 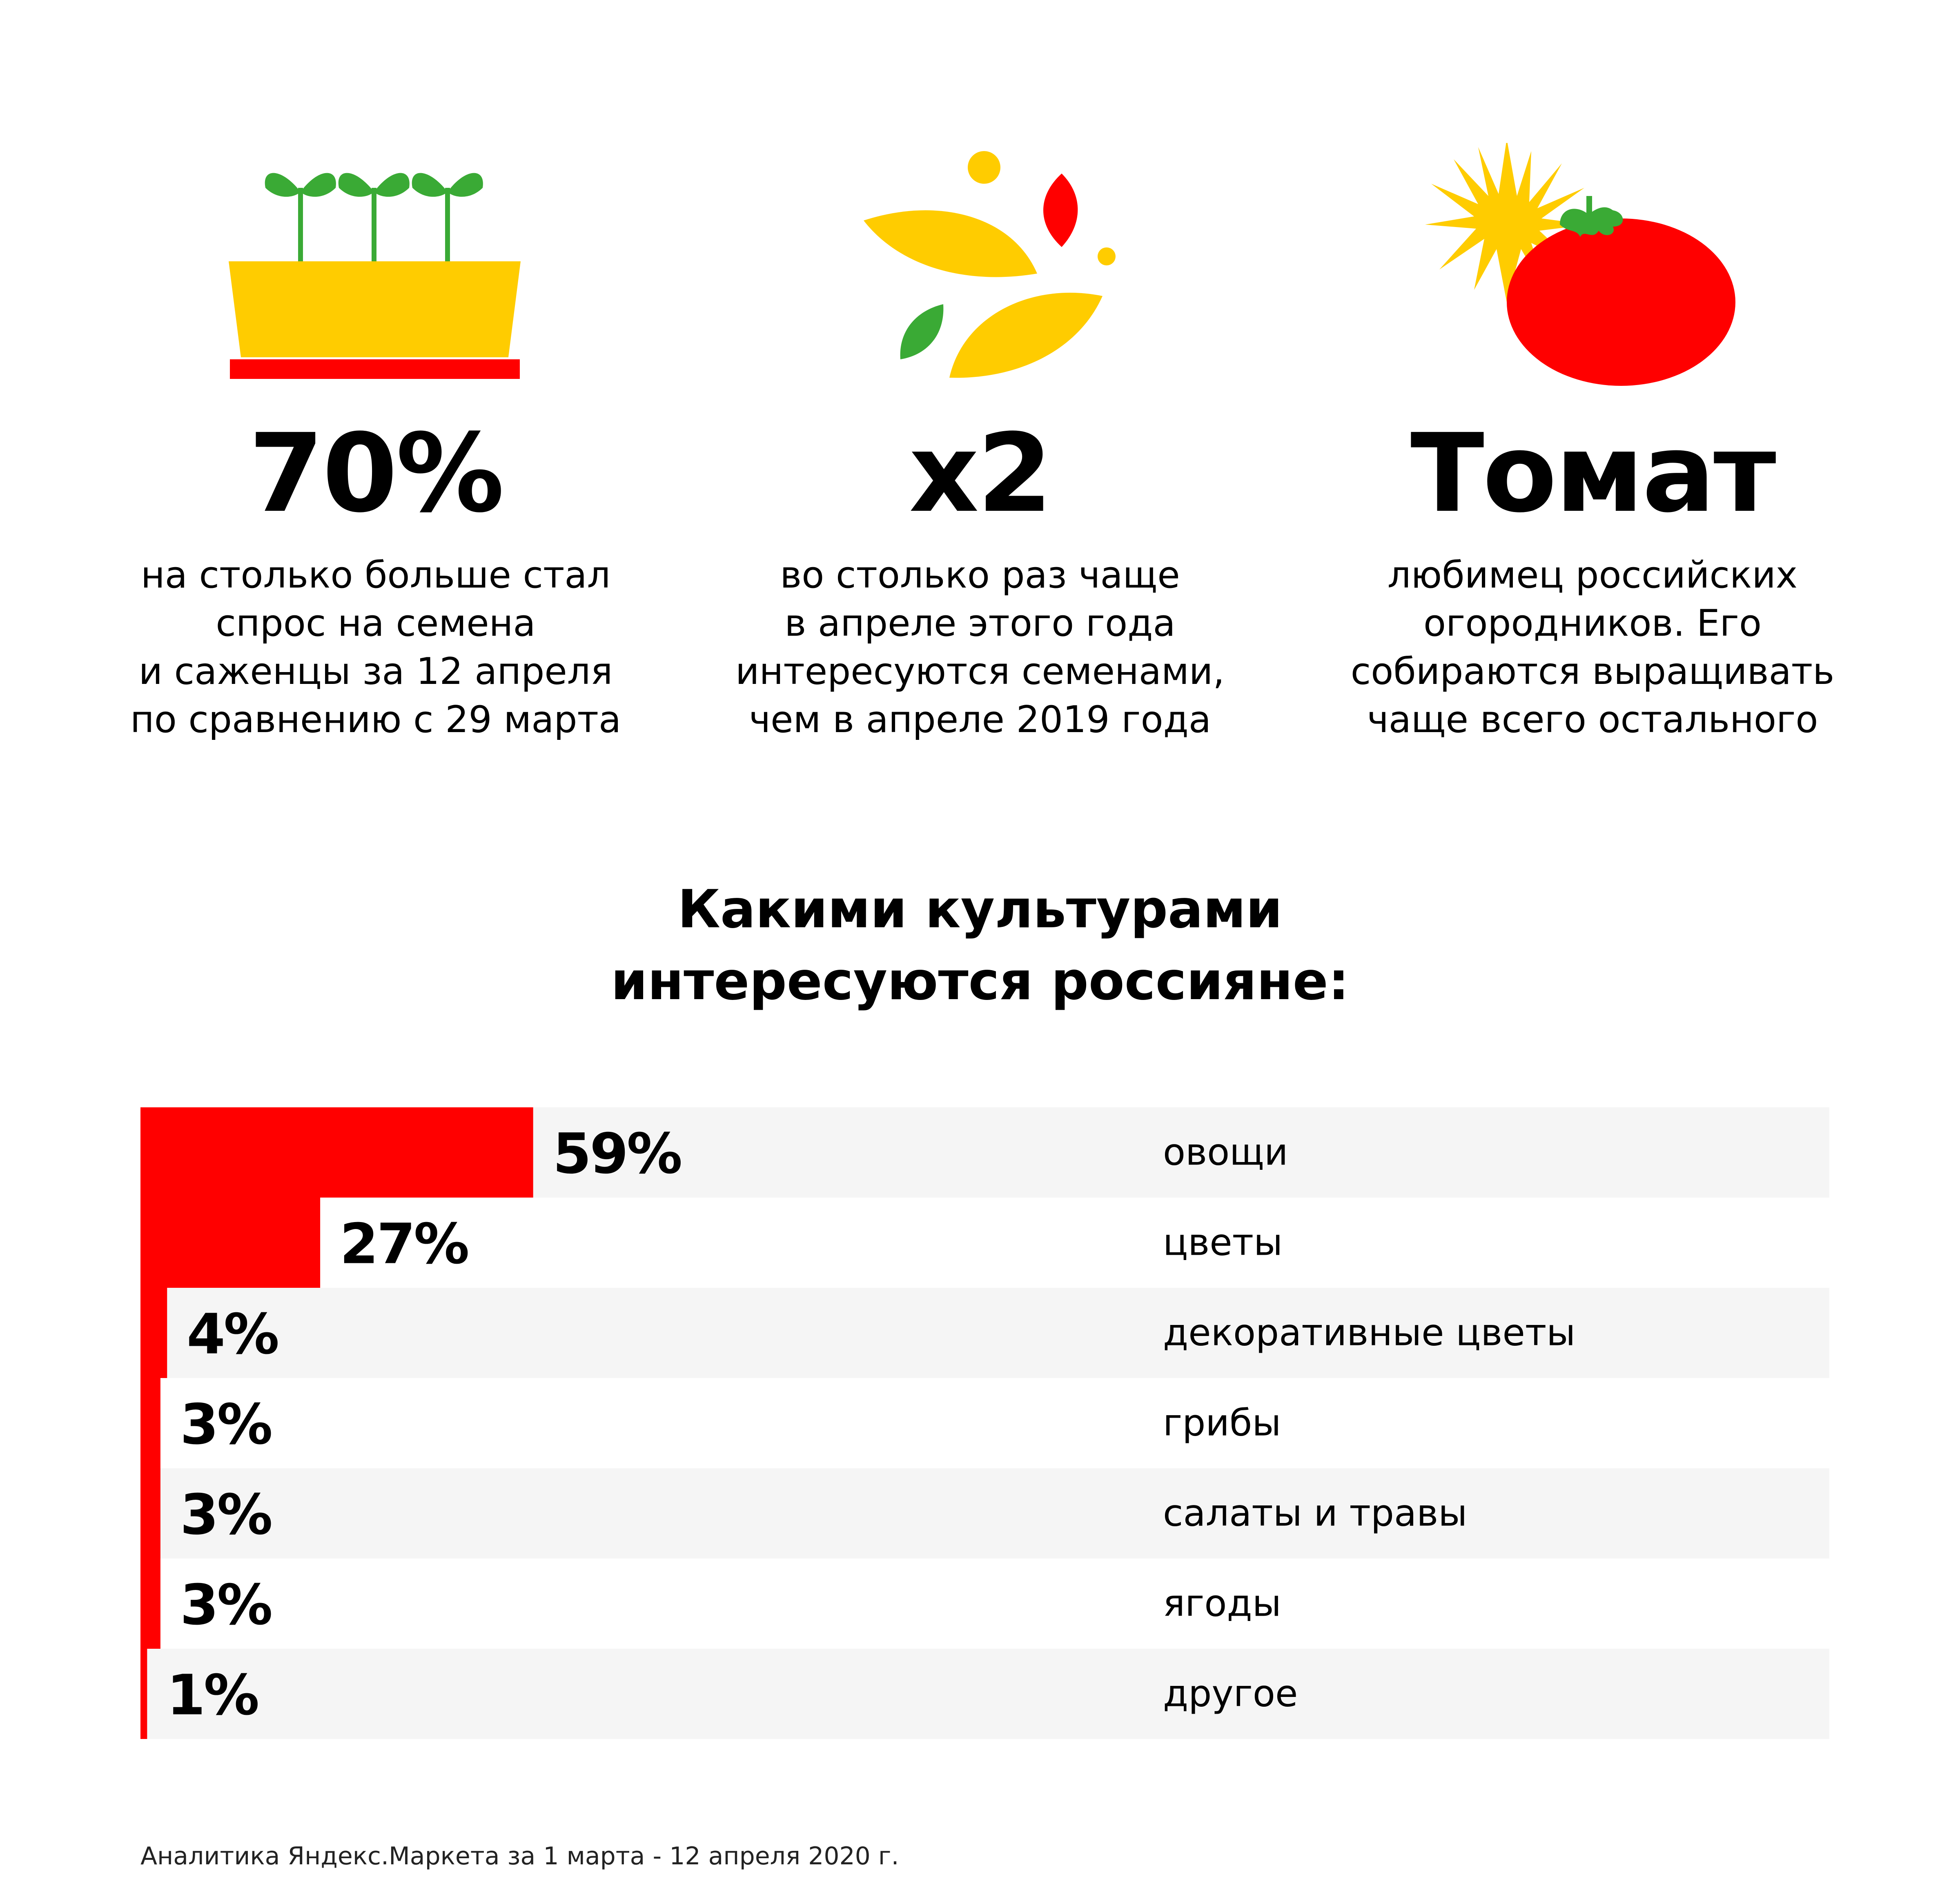 What do you see at coordinates (617, 1154) in the screenshot?
I see `bar-value-label: 59%` at bounding box center [617, 1154].